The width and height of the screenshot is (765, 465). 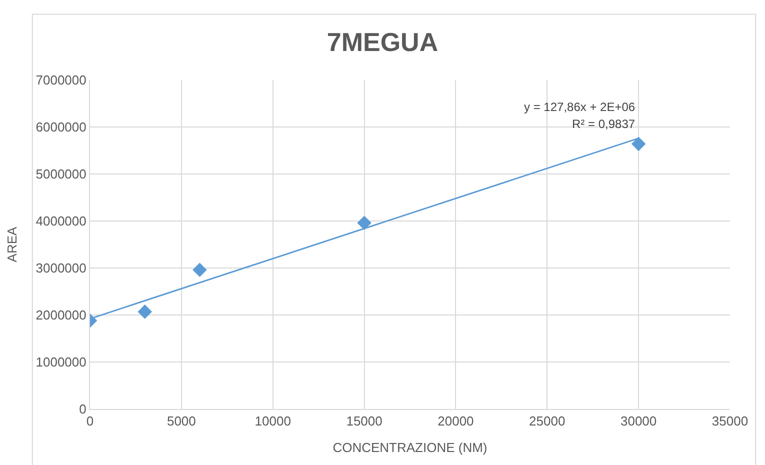 I want to click on x-tick-label: 20000, so click(x=456, y=421).